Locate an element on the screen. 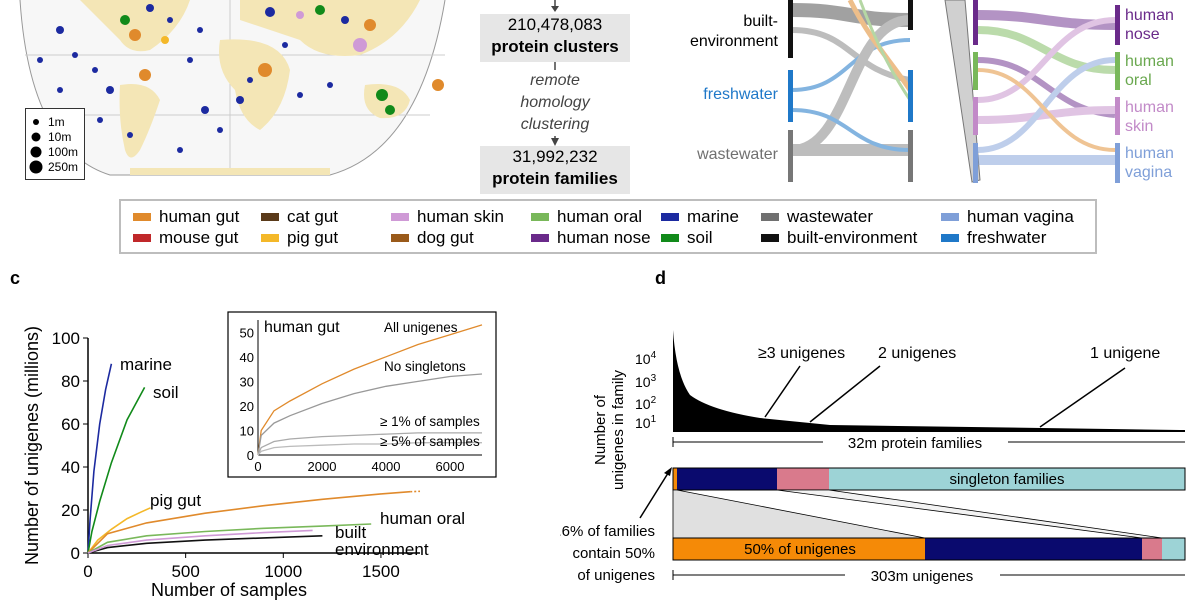  series-annotation: soil is located at coordinates (166, 392).